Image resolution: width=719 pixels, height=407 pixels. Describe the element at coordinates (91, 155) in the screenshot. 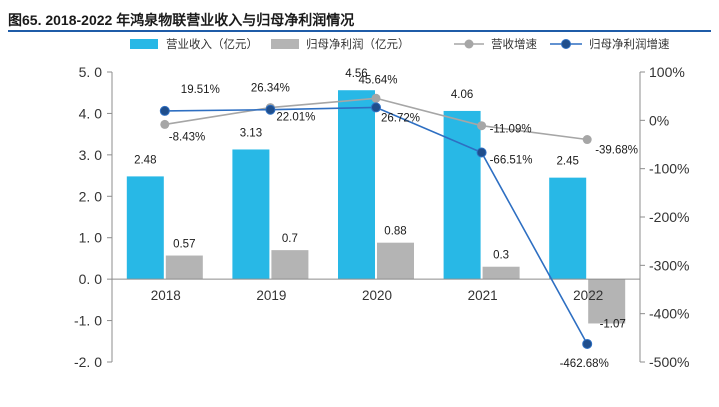

I see `left-axis-tick-label: 3. 0` at that location.